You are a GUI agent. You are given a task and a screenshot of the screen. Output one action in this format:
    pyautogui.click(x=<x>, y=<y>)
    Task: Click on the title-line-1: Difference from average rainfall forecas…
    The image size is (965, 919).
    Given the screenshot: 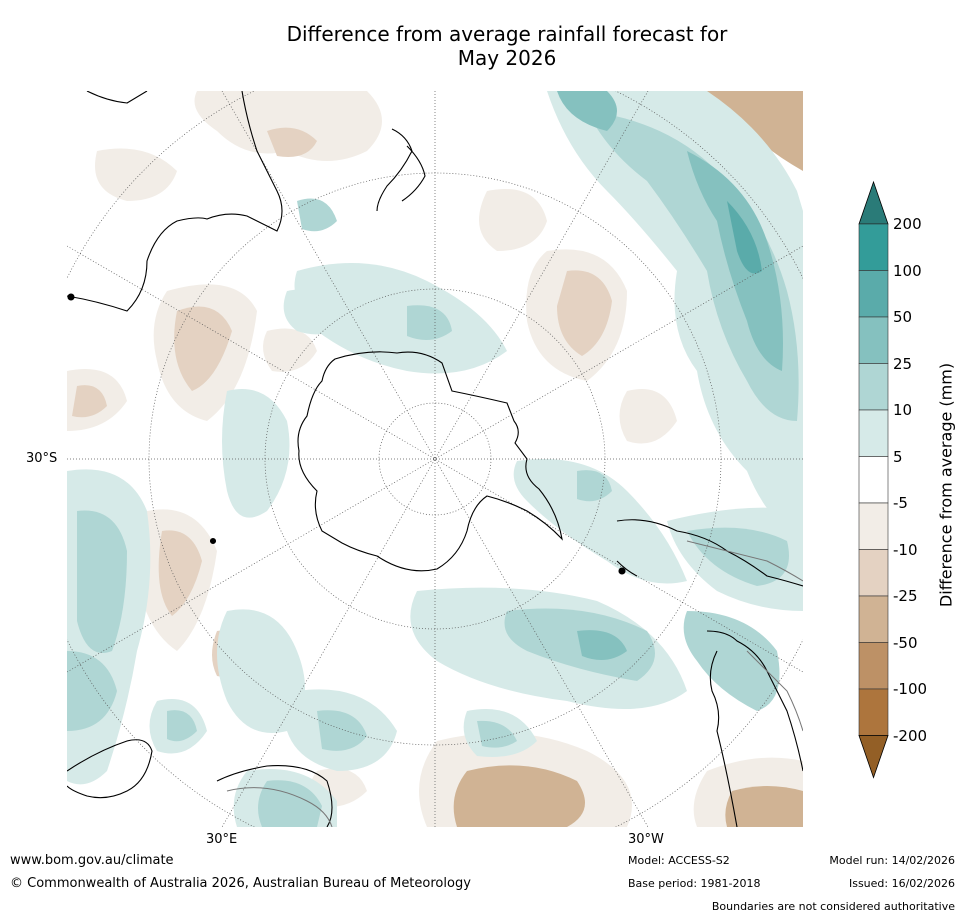 What is the action you would take?
    pyautogui.click(x=507, y=34)
    